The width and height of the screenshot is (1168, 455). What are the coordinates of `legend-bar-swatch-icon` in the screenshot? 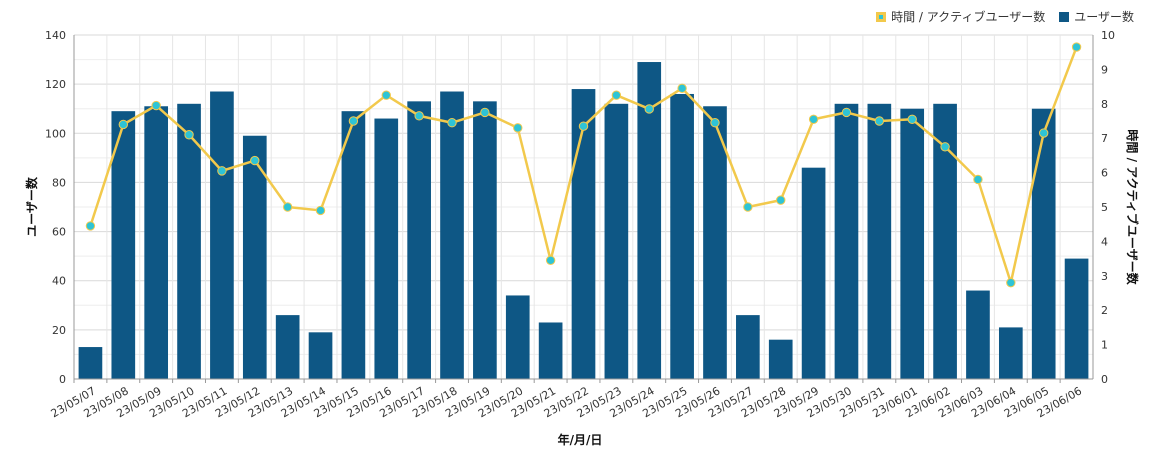 It's located at (1064, 16).